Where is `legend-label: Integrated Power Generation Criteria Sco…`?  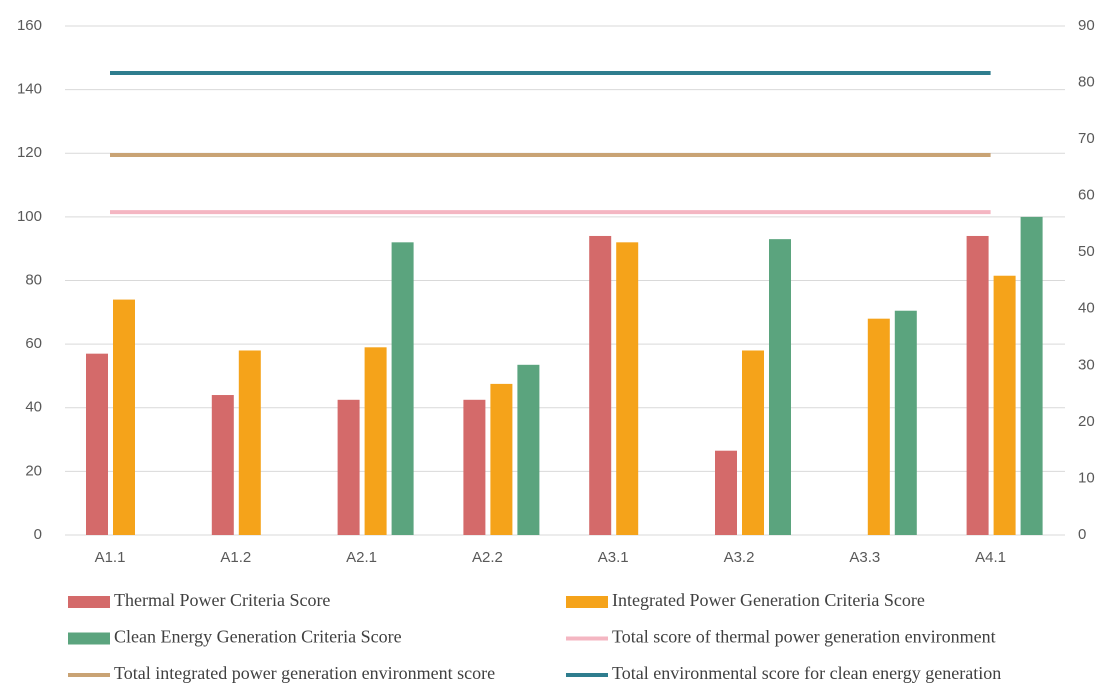 legend-label: Integrated Power Generation Criteria Sco… is located at coordinates (768, 600).